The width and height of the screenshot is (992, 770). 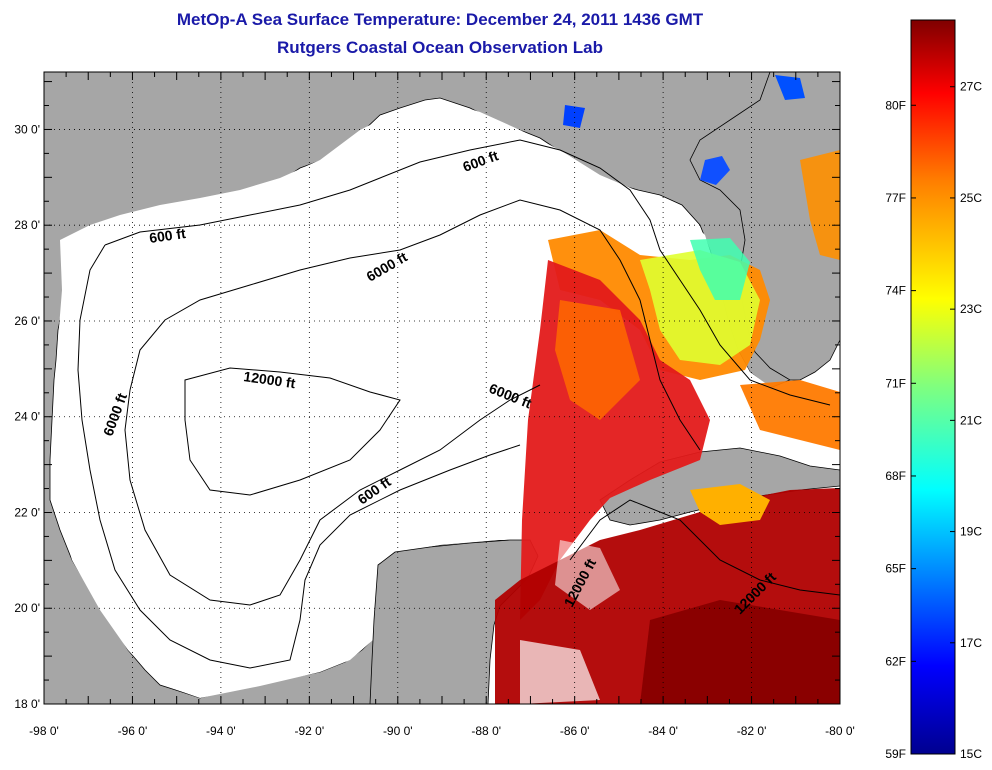 I want to click on contour-label: 12000 ft, so click(x=270, y=379).